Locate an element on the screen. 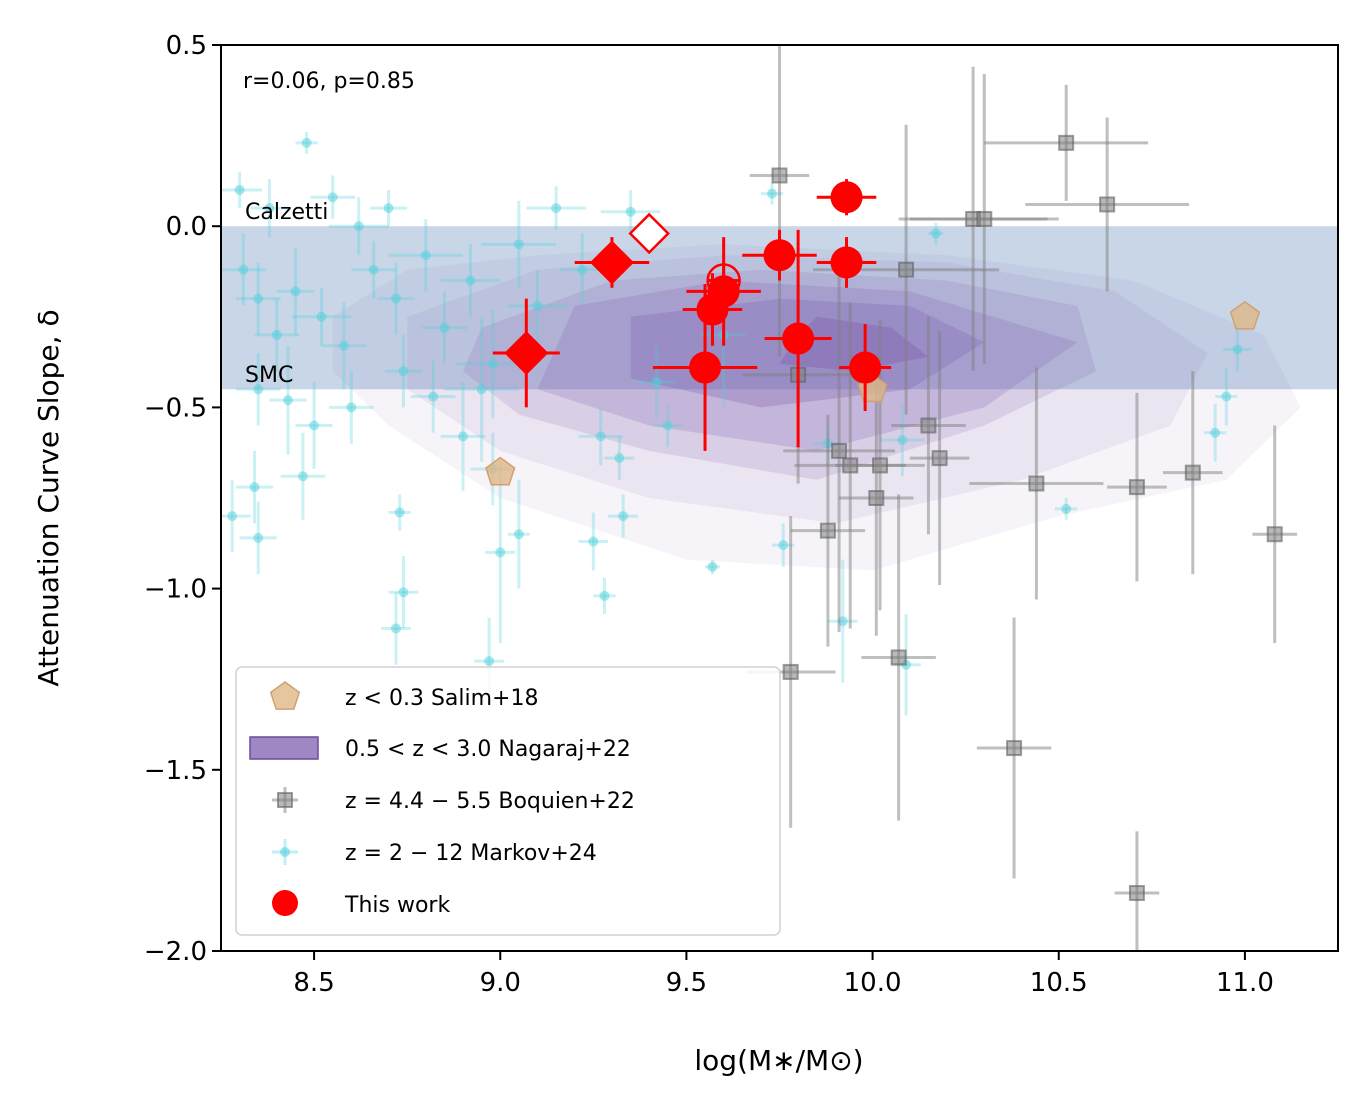  x-tick-label-3: 10.0 is located at coordinates (873, 983).